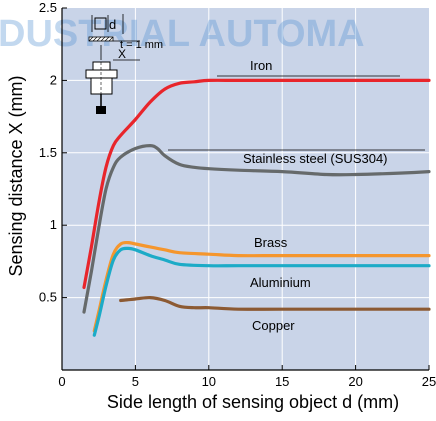 This screenshot has height=421, width=436. Describe the element at coordinates (16, 175) in the screenshot. I see `y-axis-label: Sensing distance X (mm)` at that location.